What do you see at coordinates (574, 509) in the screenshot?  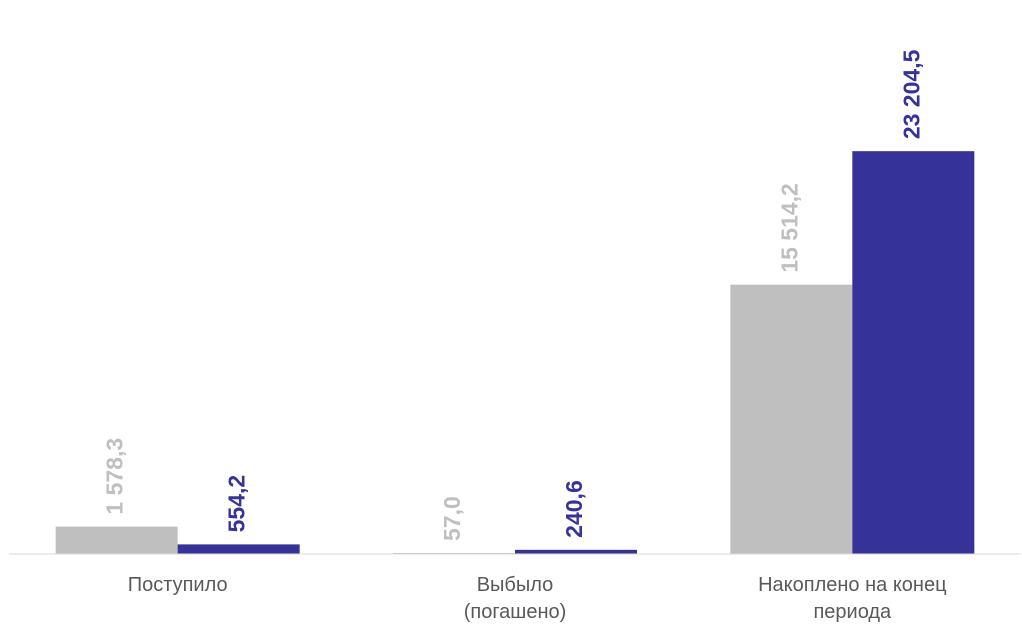 I see `value-label: 240,6` at bounding box center [574, 509].